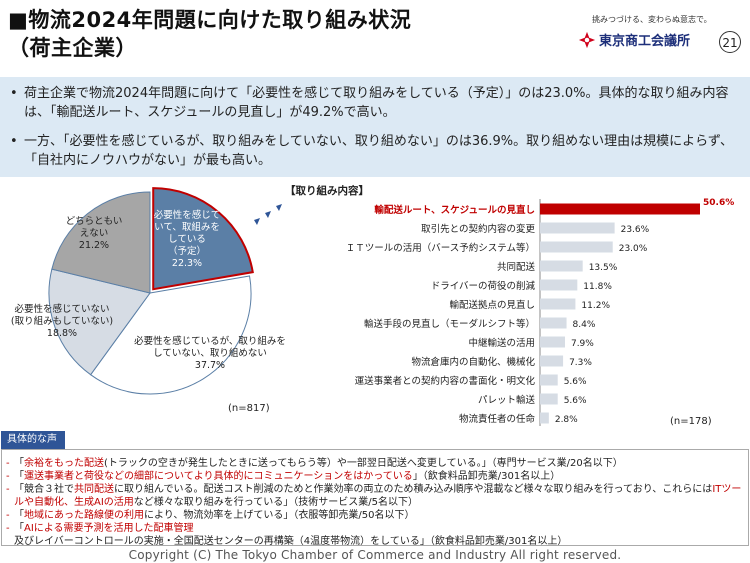  I want to click on bar-category-label: ＩＴツールの活用（バース予約システム等）, so click(440, 248).